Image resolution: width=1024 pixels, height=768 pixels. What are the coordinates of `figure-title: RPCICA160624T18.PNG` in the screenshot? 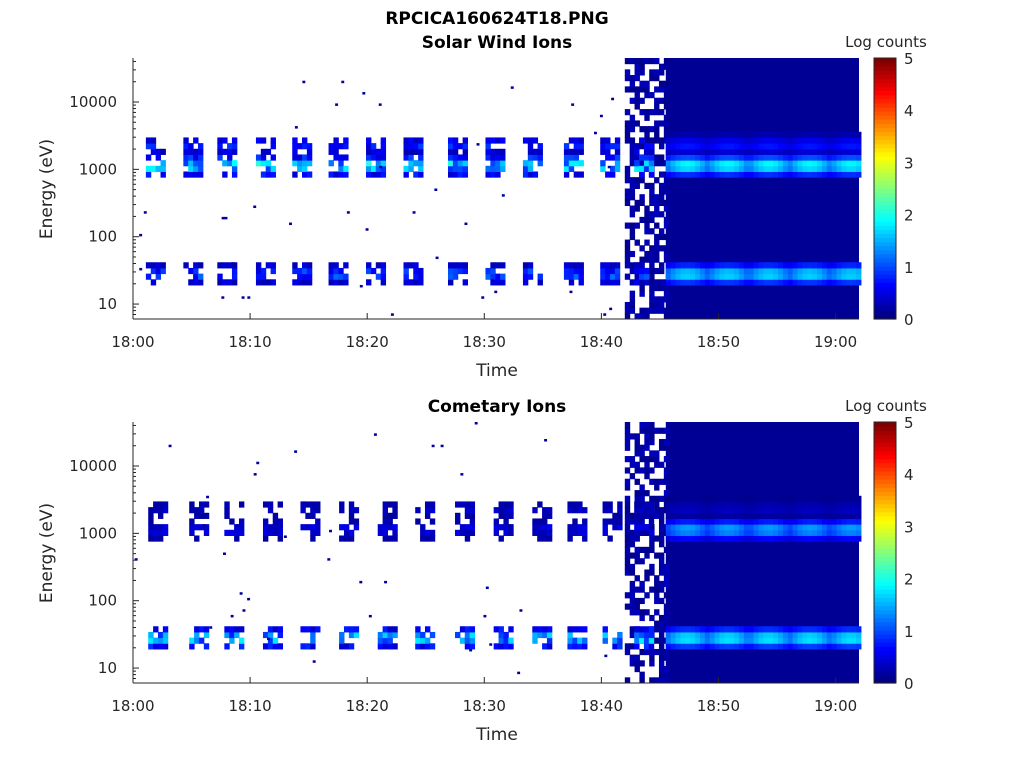 It's located at (496, 19).